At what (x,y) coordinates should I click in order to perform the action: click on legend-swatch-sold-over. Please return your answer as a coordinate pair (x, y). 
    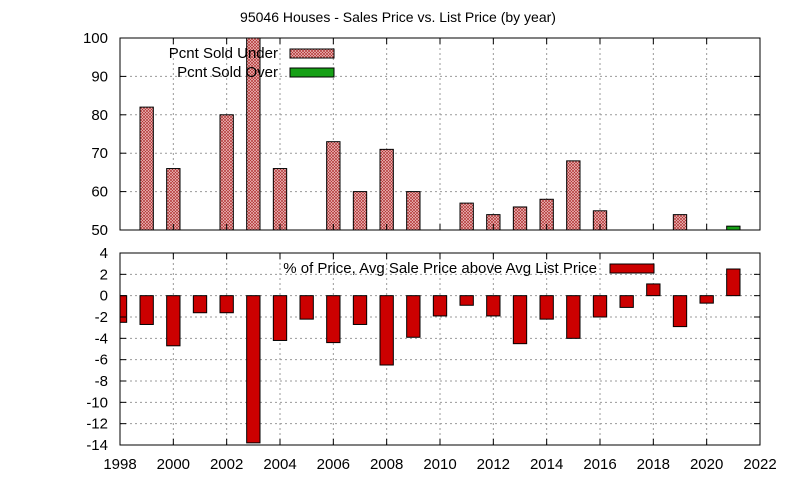
    Looking at the image, I should click on (312, 72).